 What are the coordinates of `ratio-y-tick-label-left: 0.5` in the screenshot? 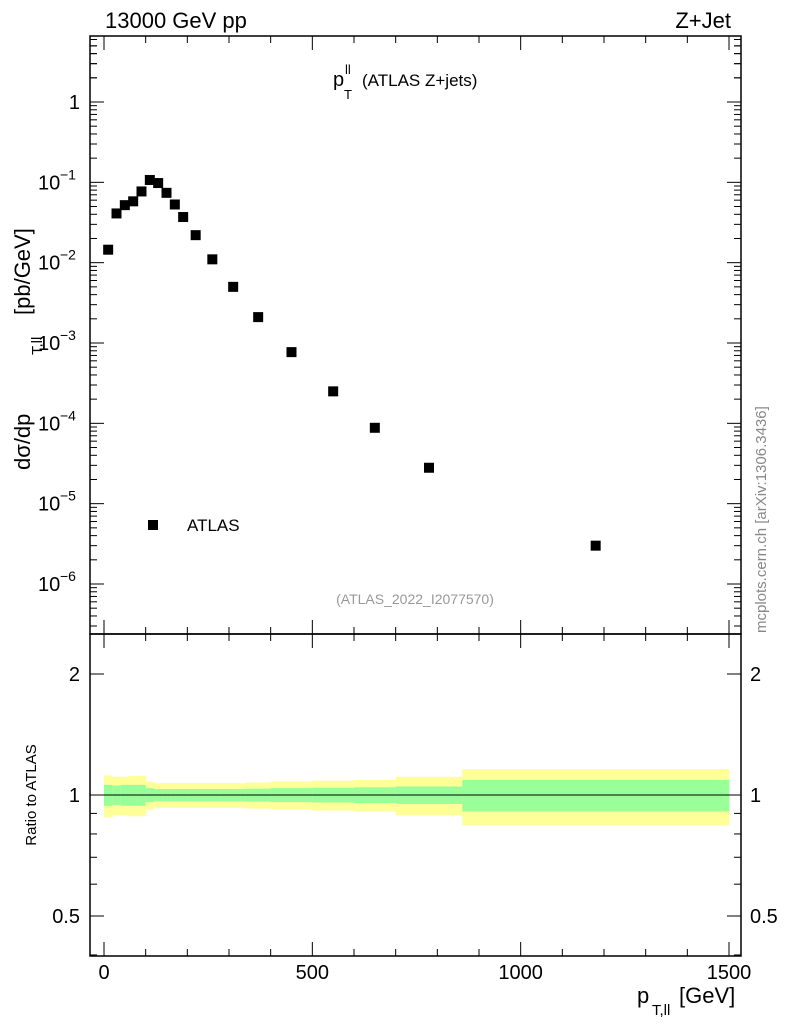 It's located at (66, 917).